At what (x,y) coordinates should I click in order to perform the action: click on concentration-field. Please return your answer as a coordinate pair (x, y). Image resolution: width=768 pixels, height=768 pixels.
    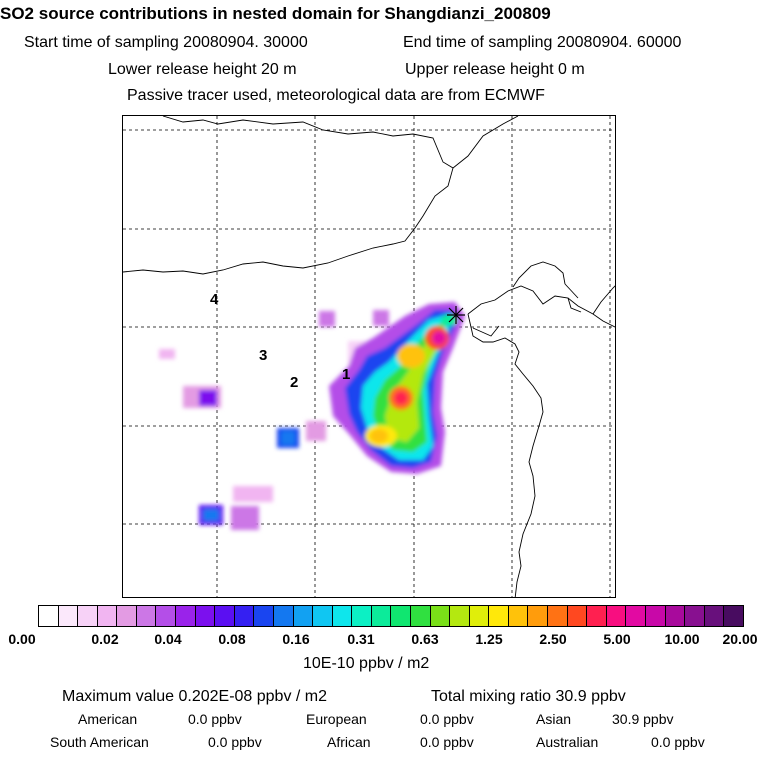
    Looking at the image, I should click on (312, 416).